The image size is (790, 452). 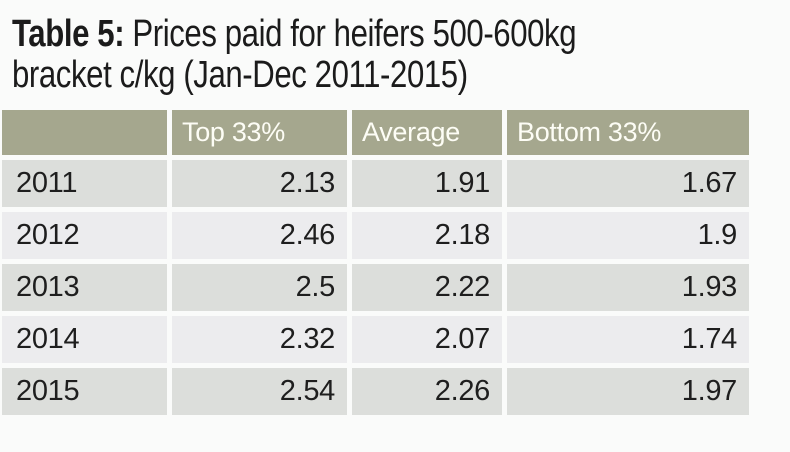 I want to click on value-cell-bottom33: 1.67, so click(x=628, y=183).